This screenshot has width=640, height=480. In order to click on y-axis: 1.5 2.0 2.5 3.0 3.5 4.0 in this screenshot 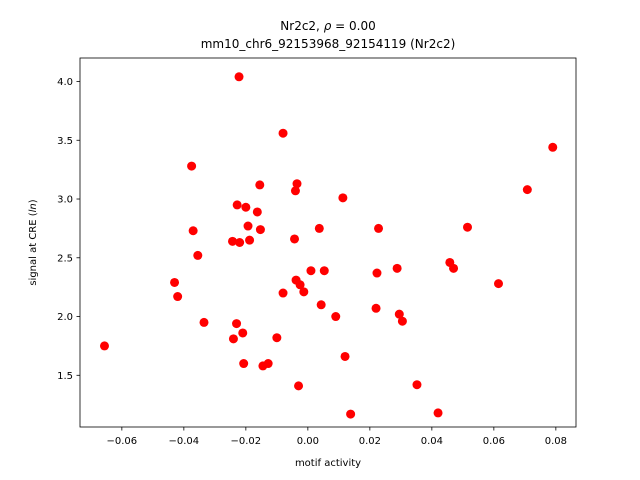, I will do `click(68, 229)`.